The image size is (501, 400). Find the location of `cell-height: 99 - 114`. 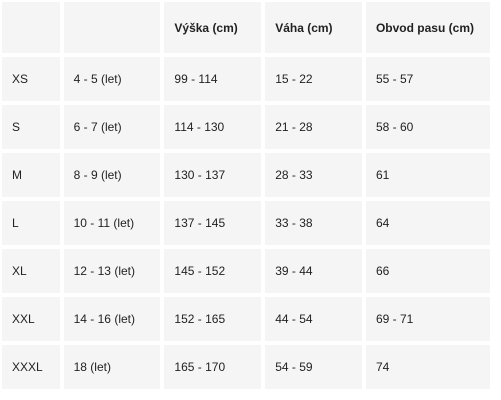

cell-height: 99 - 114 is located at coordinates (213, 79).